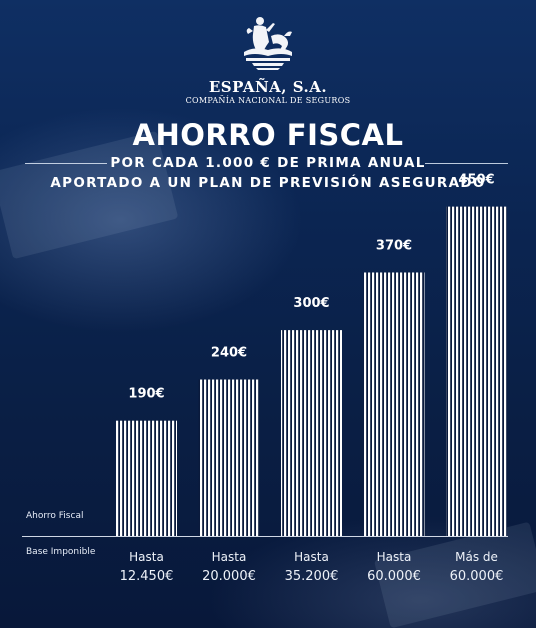  Describe the element at coordinates (311, 303) in the screenshot. I see `bar-value-label: 300€` at that location.